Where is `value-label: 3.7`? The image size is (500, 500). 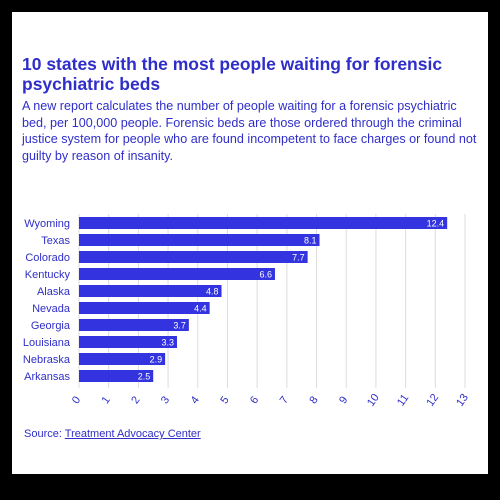
value-label: 3.7 is located at coordinates (179, 326).